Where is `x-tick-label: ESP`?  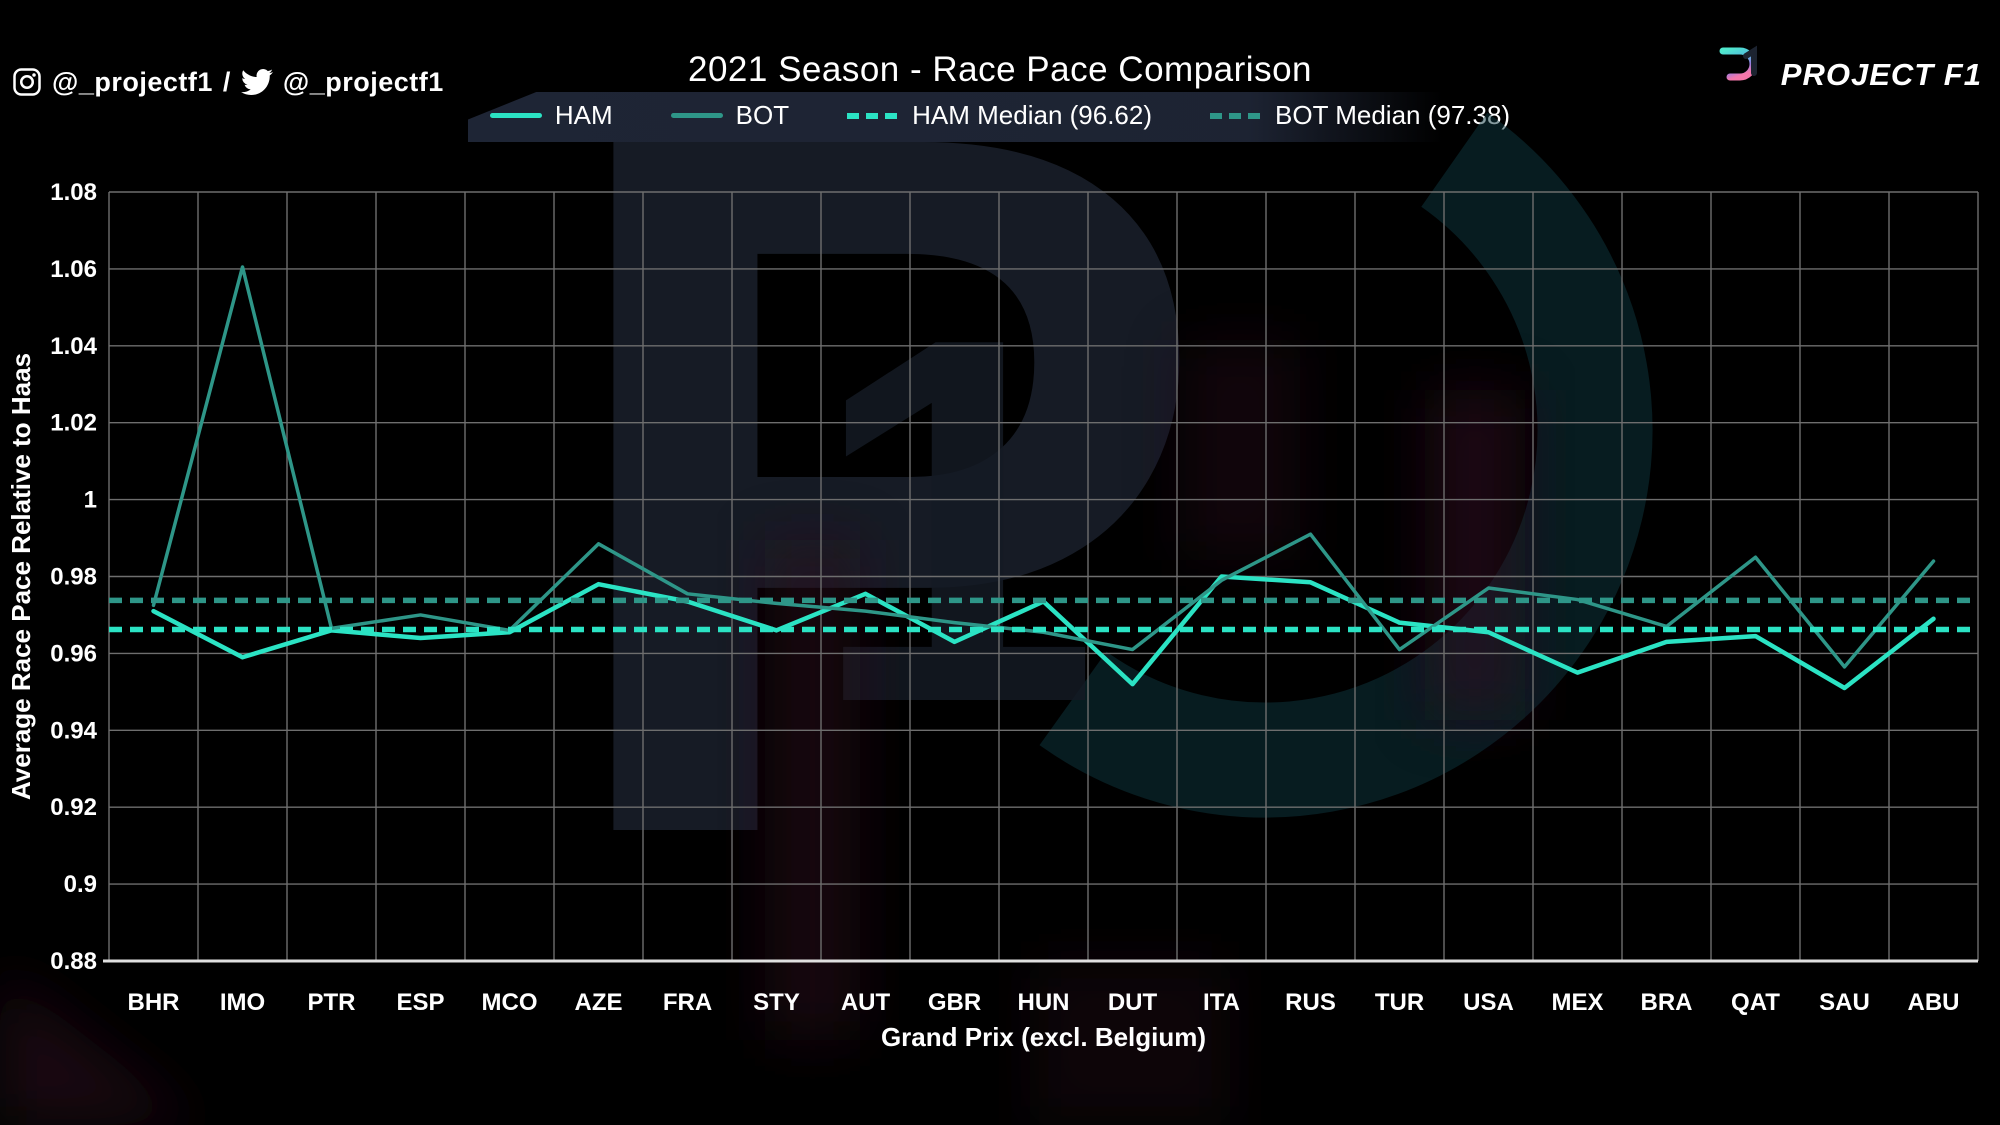
x-tick-label: ESP is located at coordinates (420, 1002).